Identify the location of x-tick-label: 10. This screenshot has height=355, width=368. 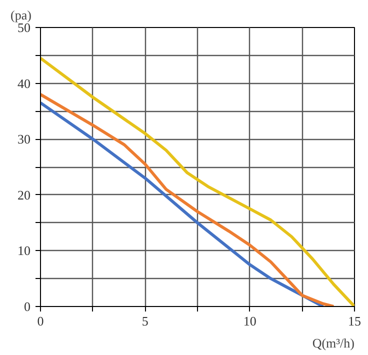
(249, 321).